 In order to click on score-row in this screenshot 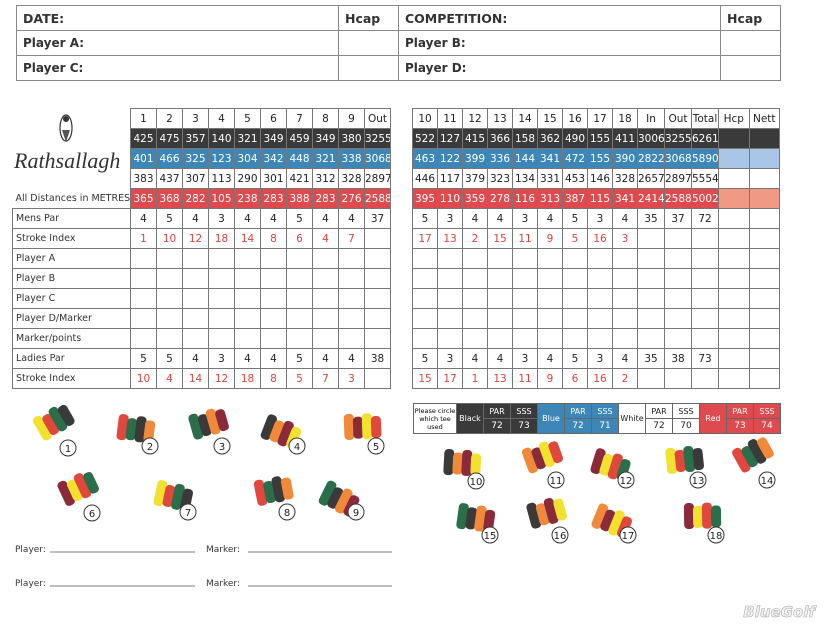, I will do `click(596, 298)`.